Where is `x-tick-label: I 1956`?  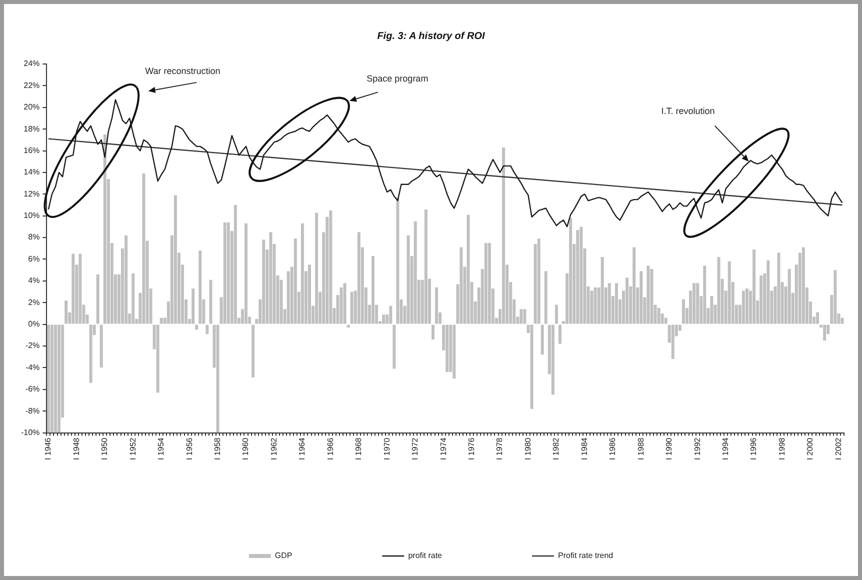
x-tick-label: I 1956 is located at coordinates (189, 448).